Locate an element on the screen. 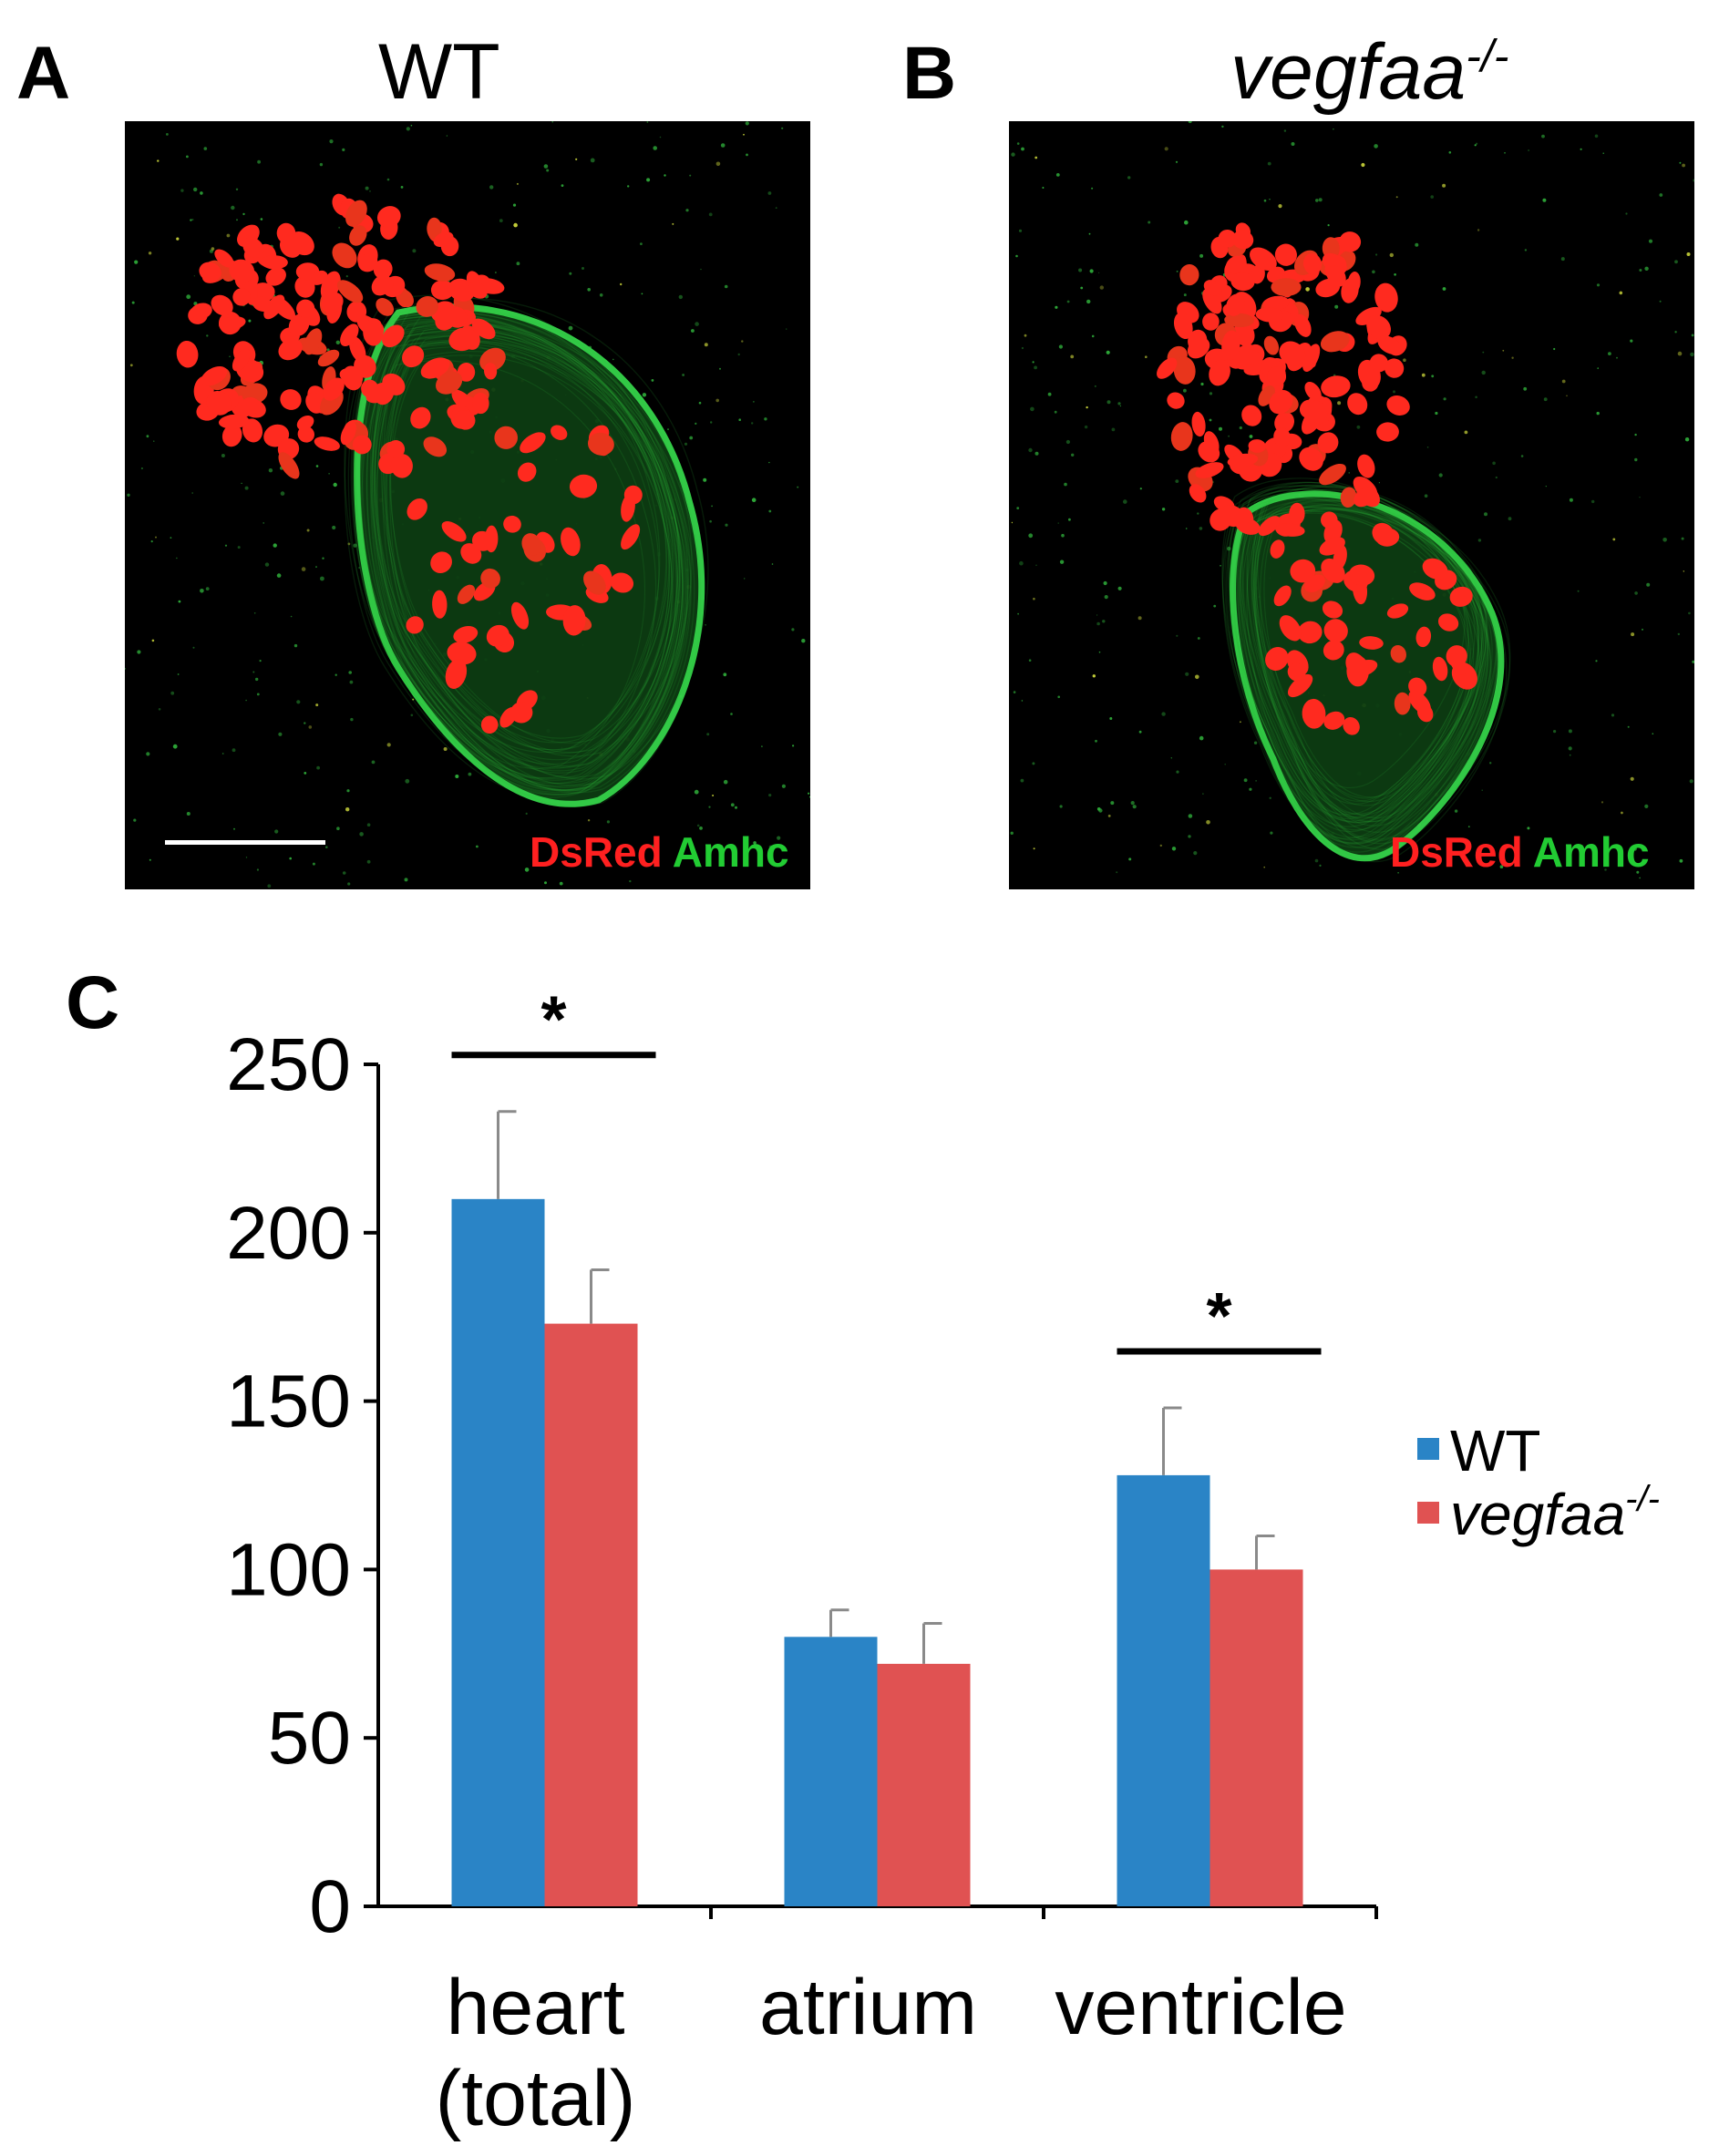 The image size is (1719, 2156). panel-b-title-base: vegfaa is located at coordinates (1348, 72).